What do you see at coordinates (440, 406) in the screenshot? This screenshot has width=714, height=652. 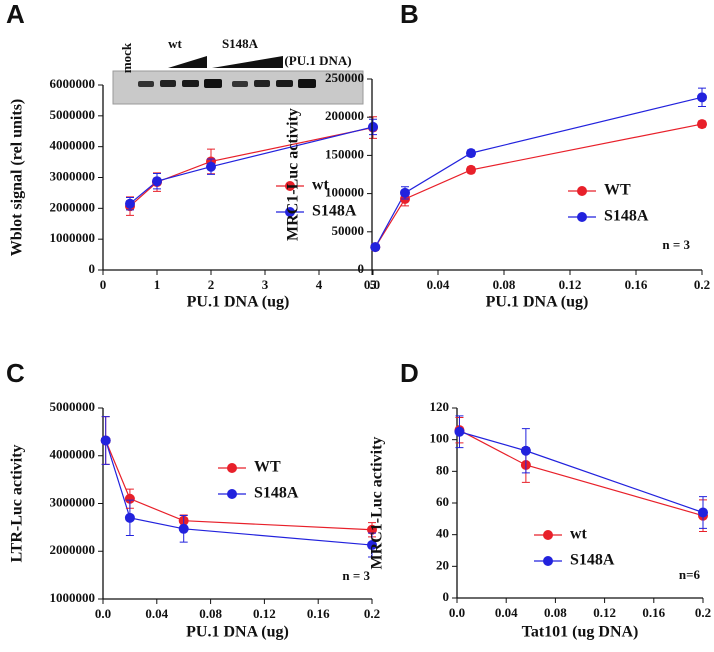 I see `y-tick-label: 120` at bounding box center [440, 406].